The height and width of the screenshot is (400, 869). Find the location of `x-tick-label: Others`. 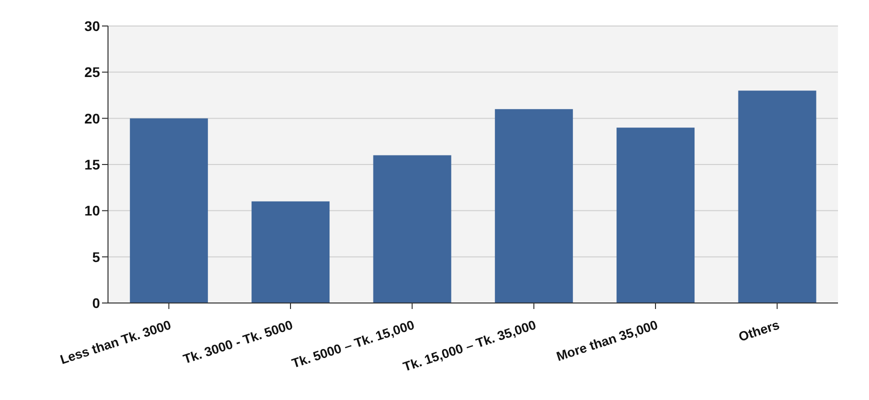

x-tick-label: Others is located at coordinates (759, 330).